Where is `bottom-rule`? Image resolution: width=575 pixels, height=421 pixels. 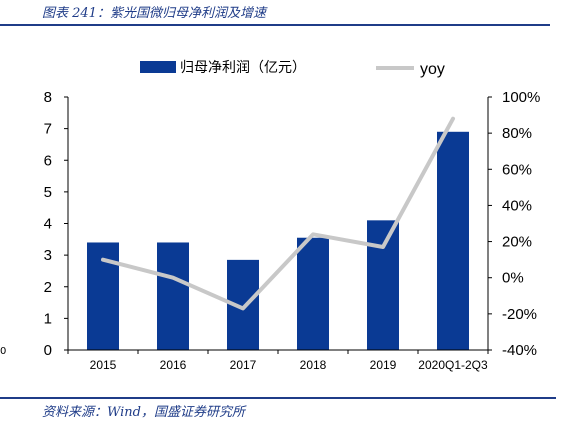 bottom-rule is located at coordinates (278, 398).